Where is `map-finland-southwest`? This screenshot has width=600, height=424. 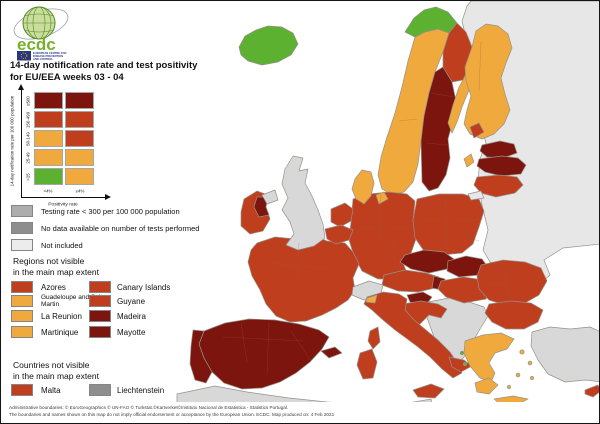
map-finland-southwest is located at coordinates (477, 130).